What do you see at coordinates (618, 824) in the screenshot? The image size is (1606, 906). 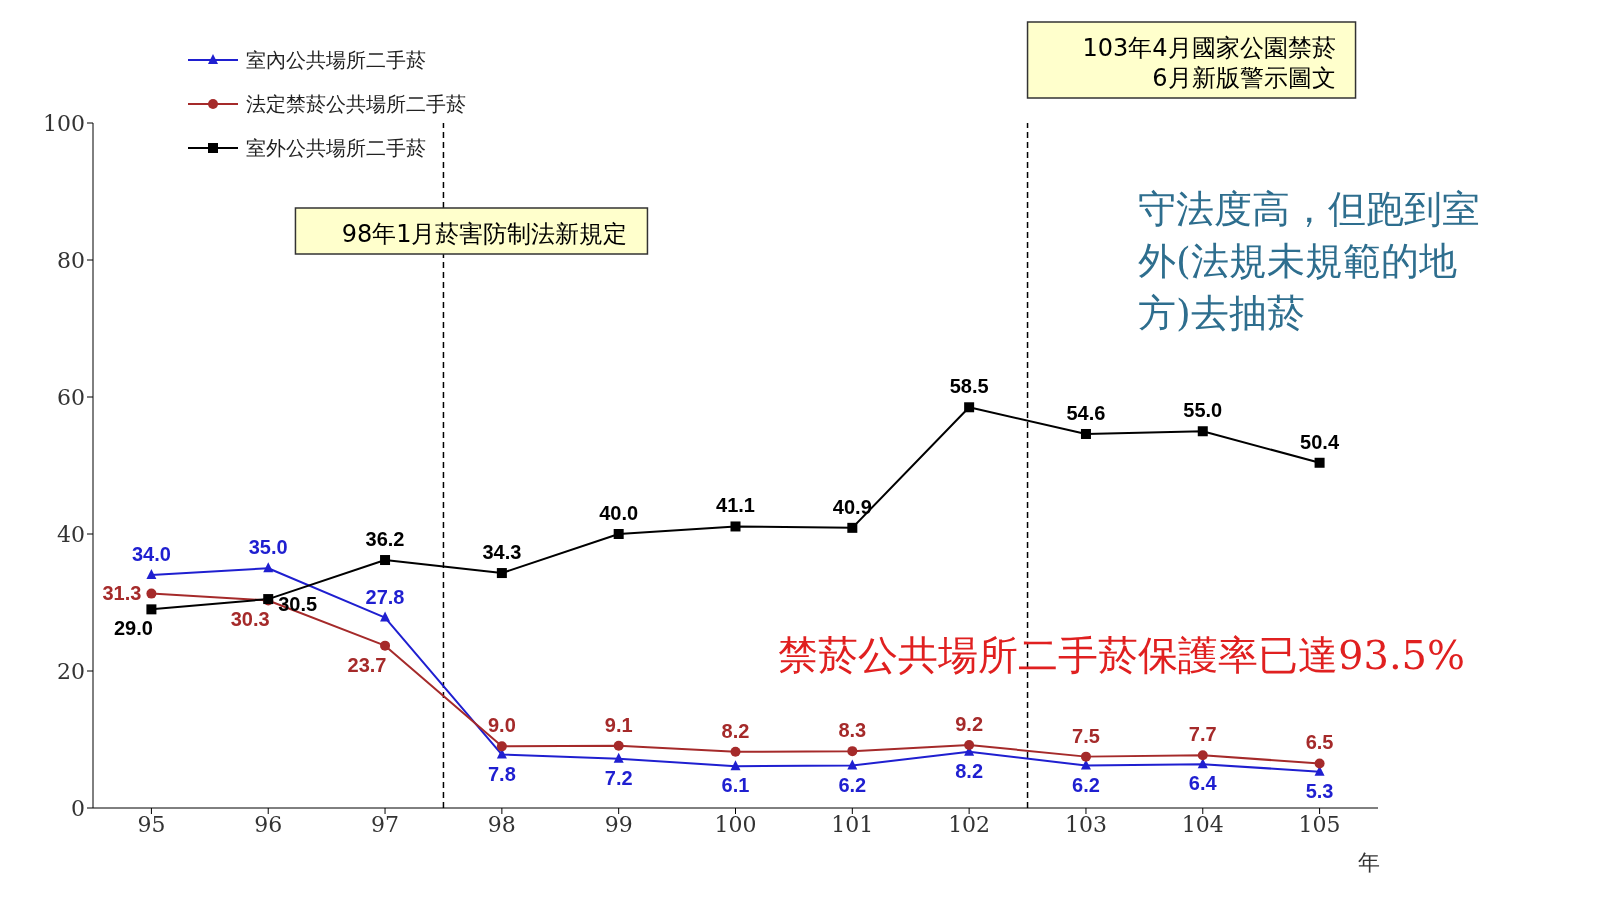 I see `x-tick-label: 99` at bounding box center [618, 824].